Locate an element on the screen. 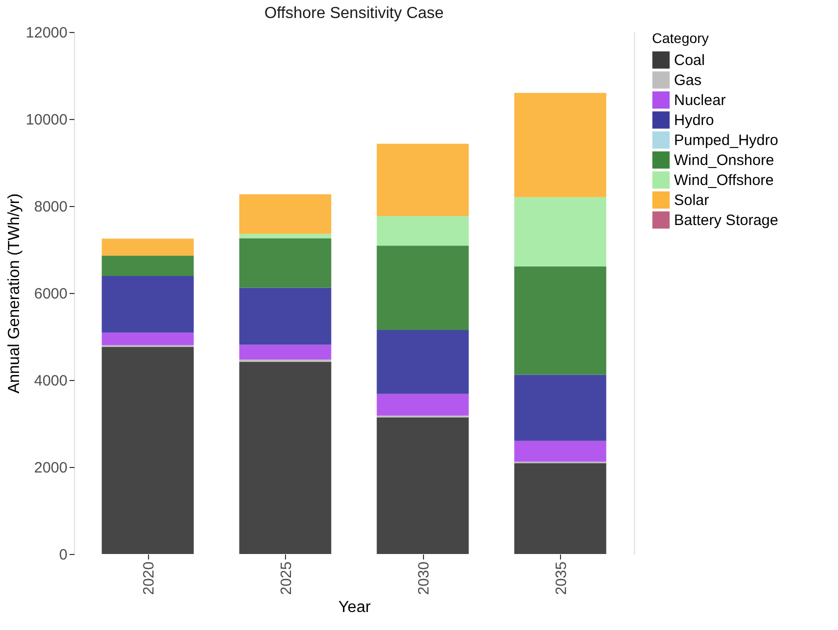 The image size is (838, 630). legend-label: Wind_Onshore is located at coordinates (724, 160).